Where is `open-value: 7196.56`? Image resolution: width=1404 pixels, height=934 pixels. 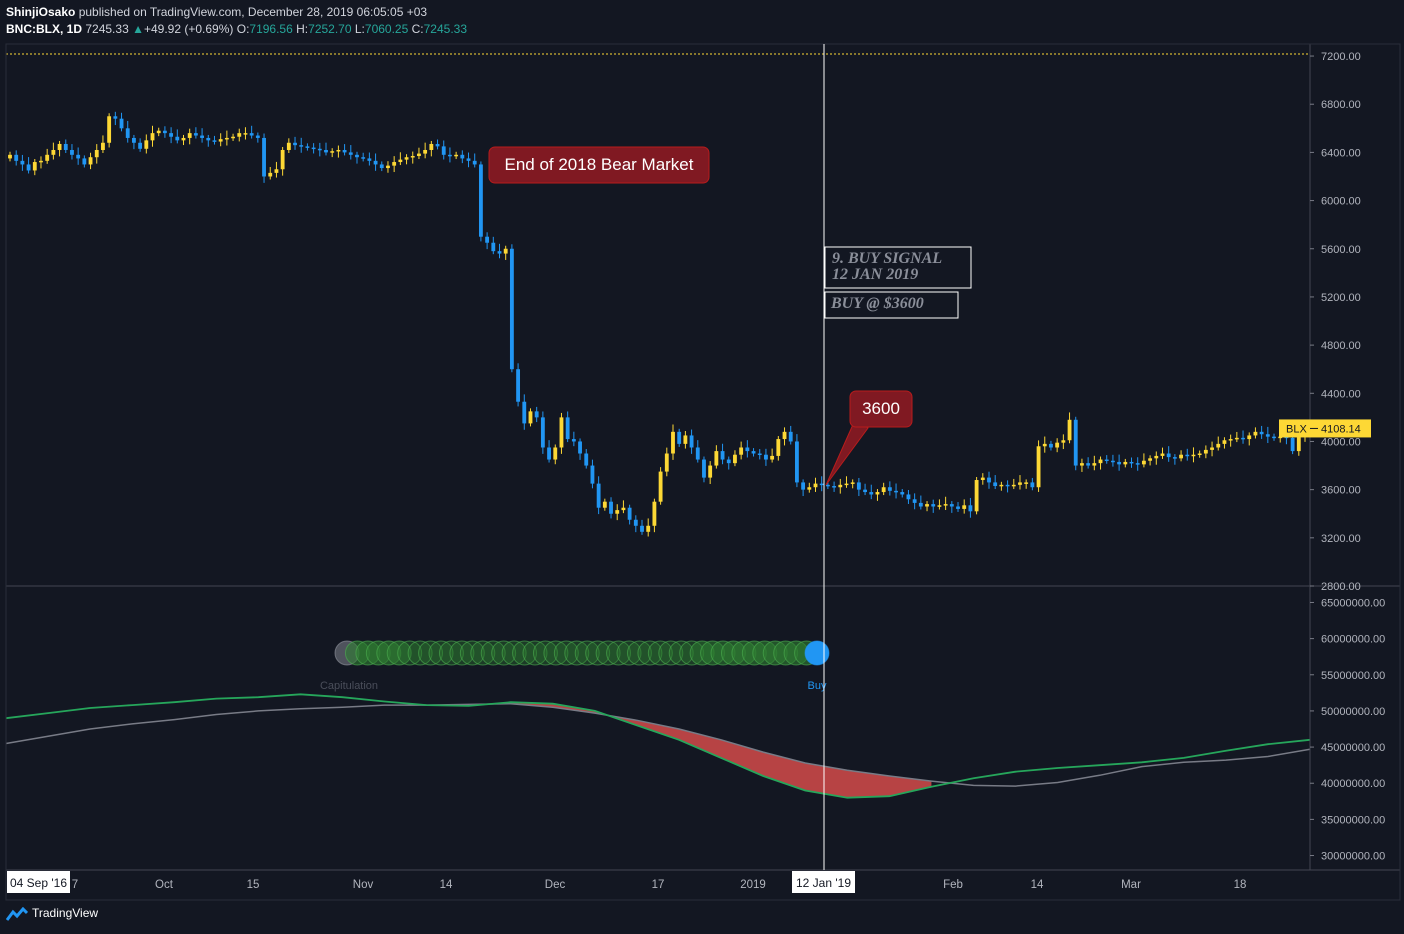 open-value: 7196.56 is located at coordinates (271, 29).